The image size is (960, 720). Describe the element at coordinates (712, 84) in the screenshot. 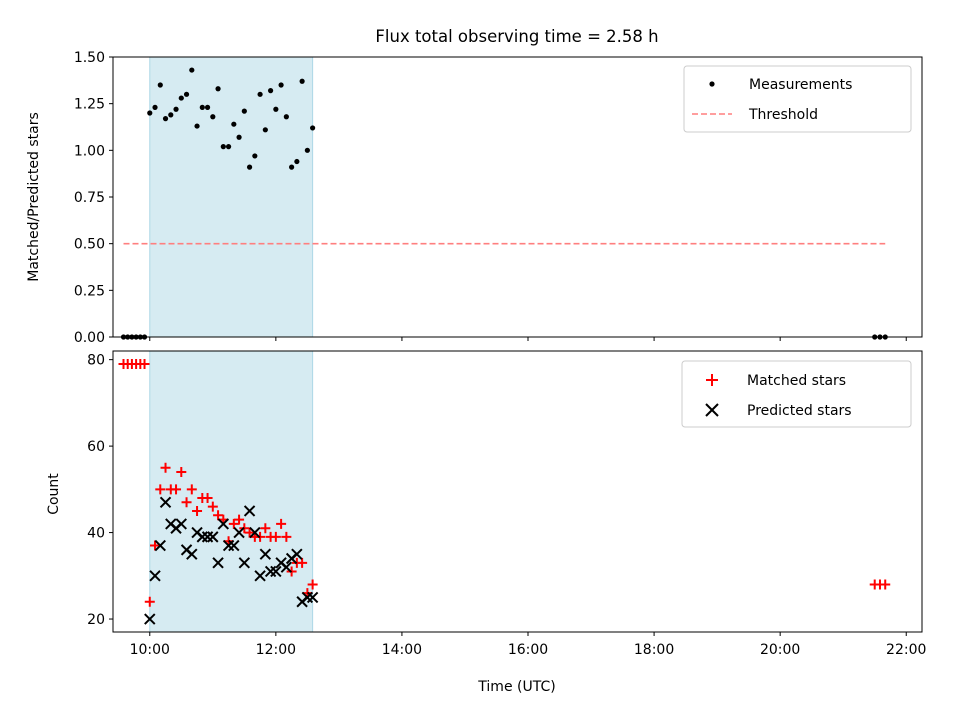

I see `legend-measurements-marker` at that location.